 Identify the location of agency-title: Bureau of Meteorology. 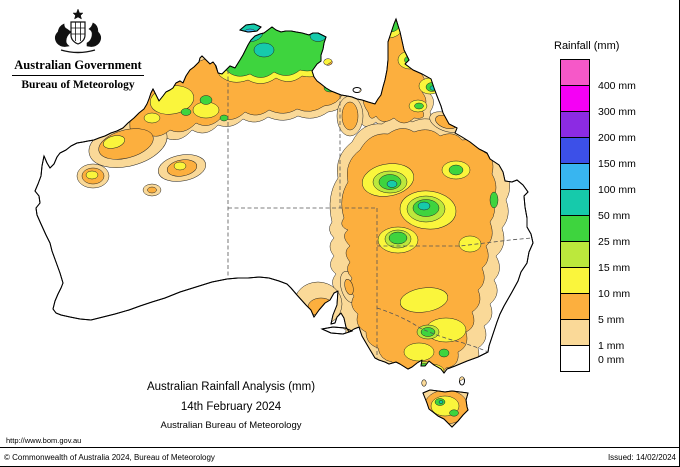
(78, 85).